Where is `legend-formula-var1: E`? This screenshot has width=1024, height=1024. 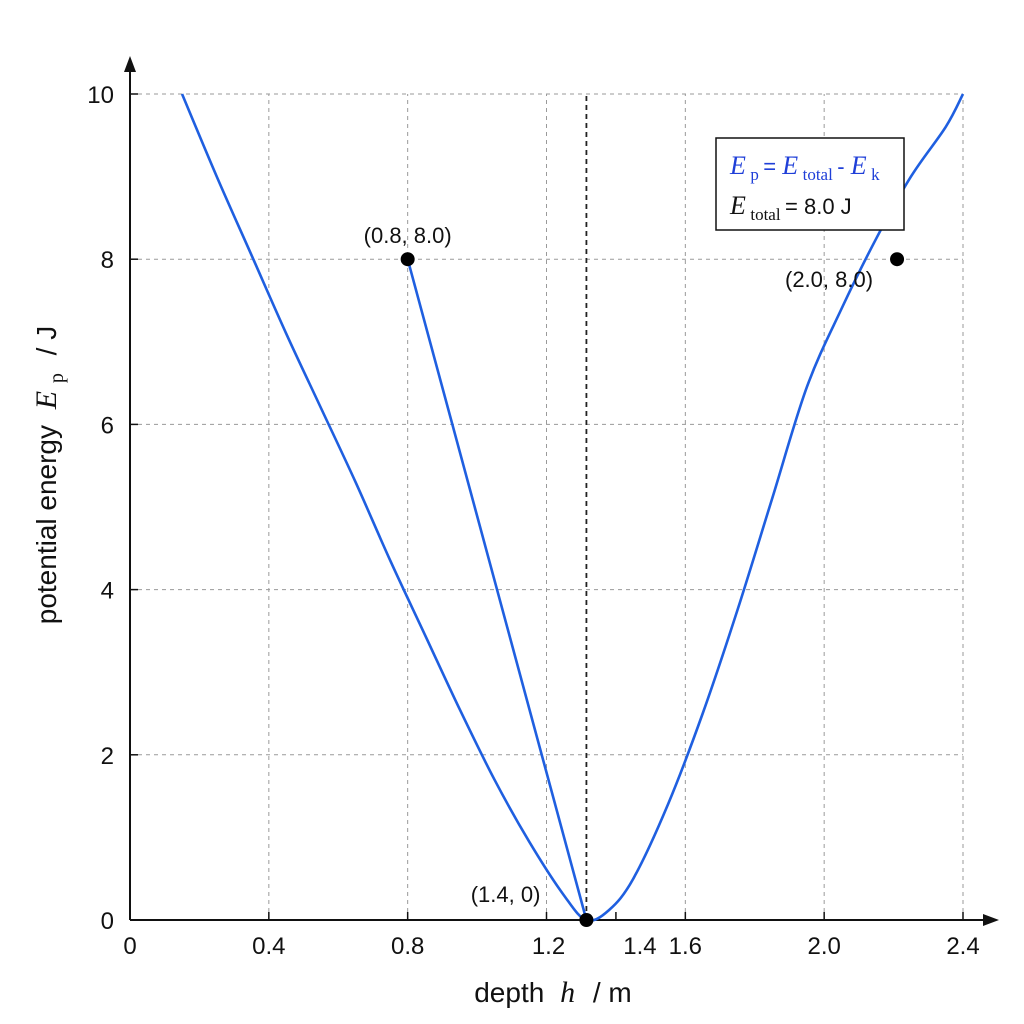
legend-formula-var1: E is located at coordinates (737, 165).